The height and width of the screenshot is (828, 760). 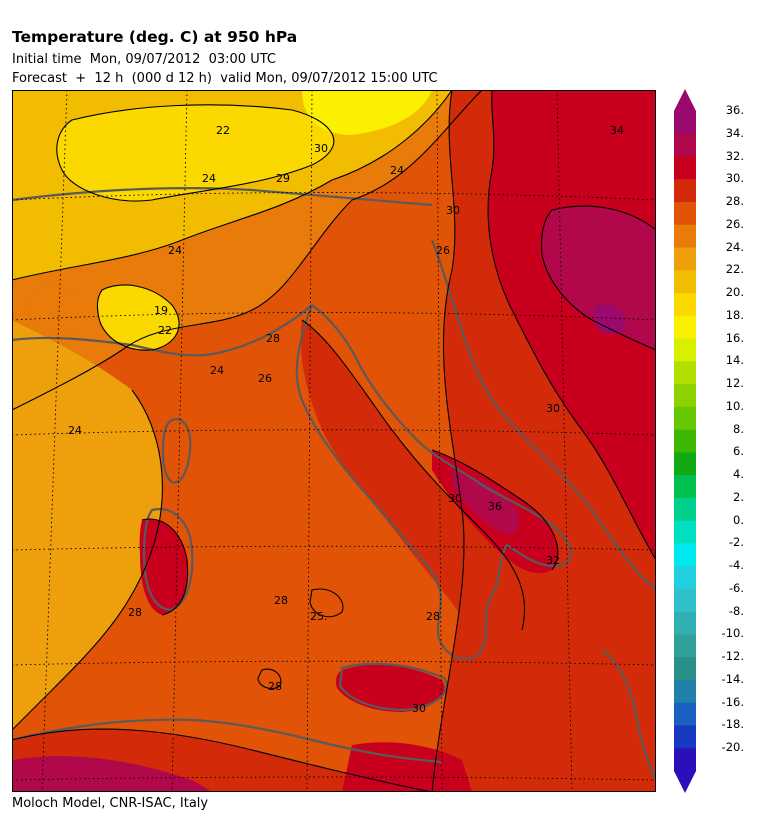 I want to click on field-apulia-peak, so click(x=486, y=502).